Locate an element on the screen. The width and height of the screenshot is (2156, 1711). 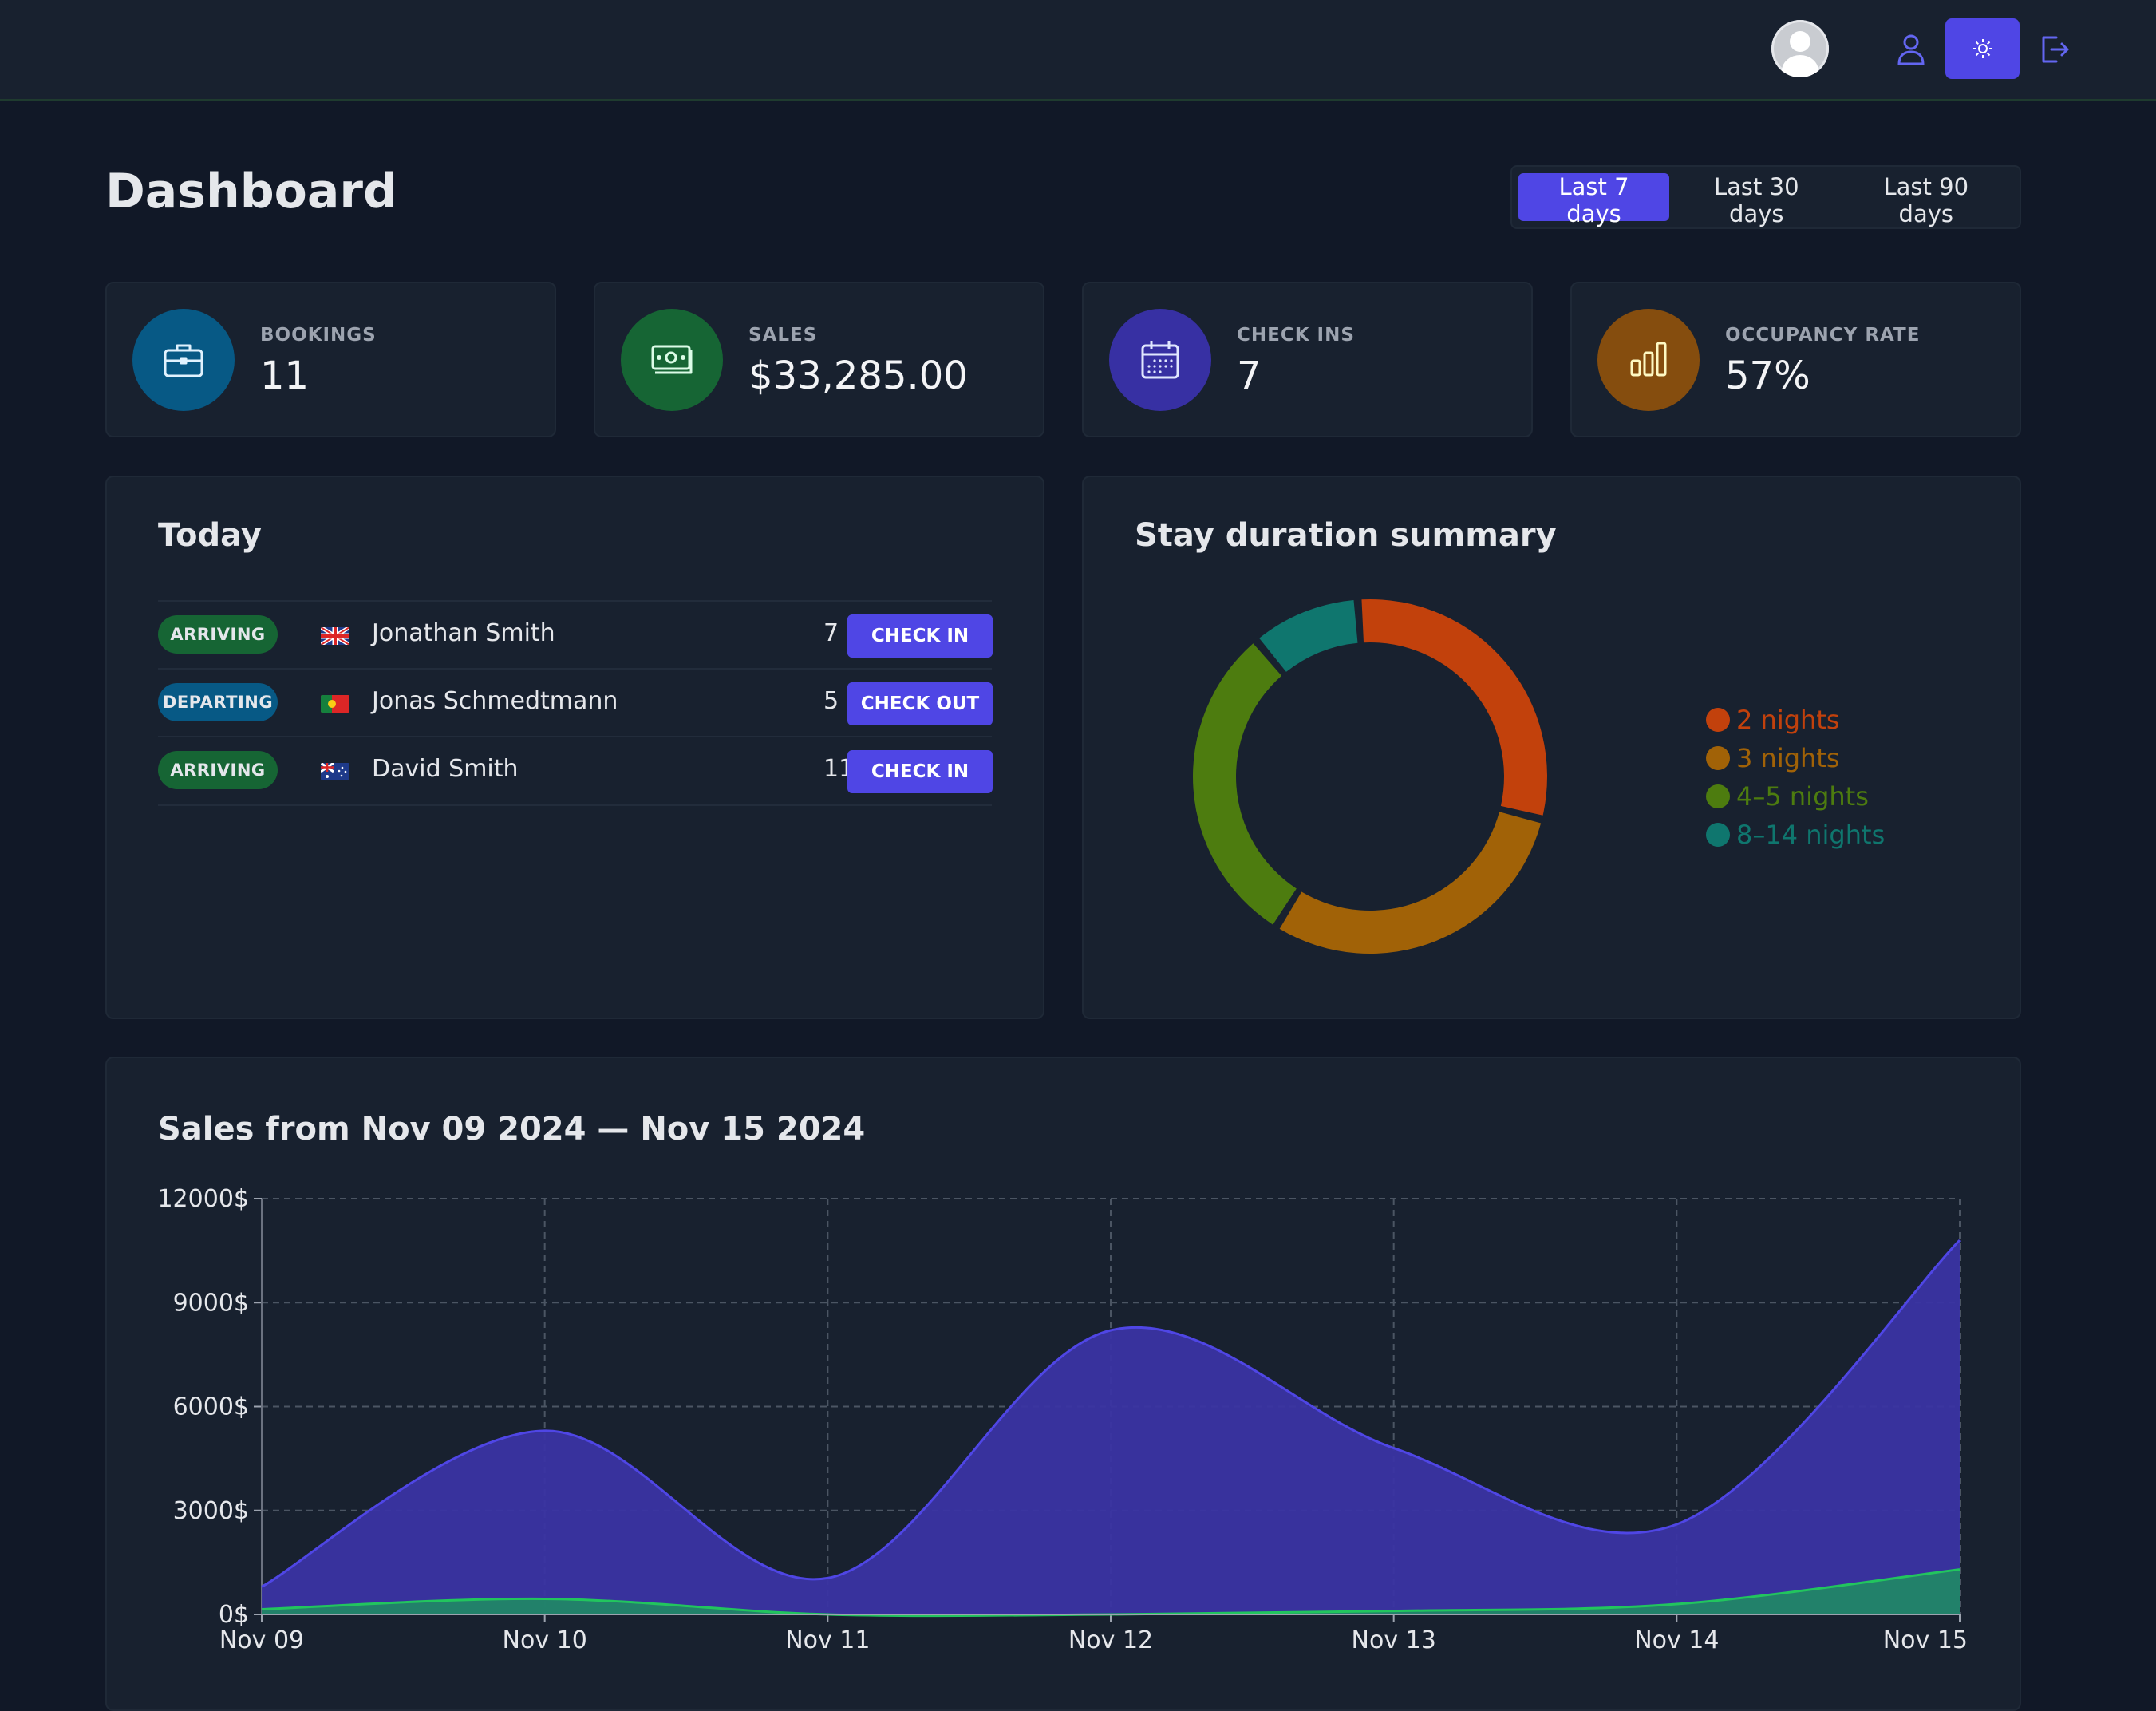
legend-label: 3 nights is located at coordinates (1788, 758).